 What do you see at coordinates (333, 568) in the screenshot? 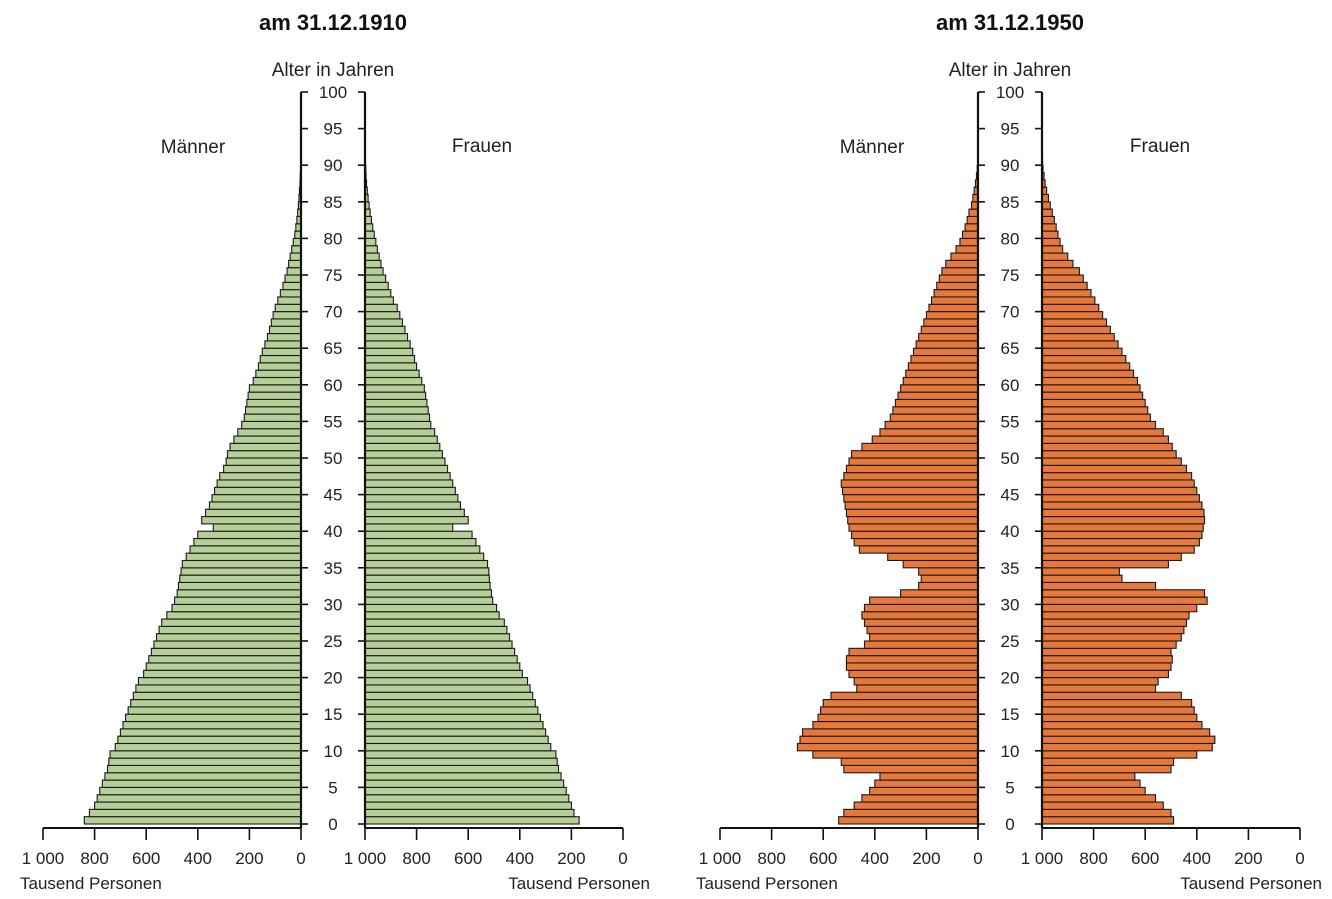
I see `age-tick-label: 35` at bounding box center [333, 568].